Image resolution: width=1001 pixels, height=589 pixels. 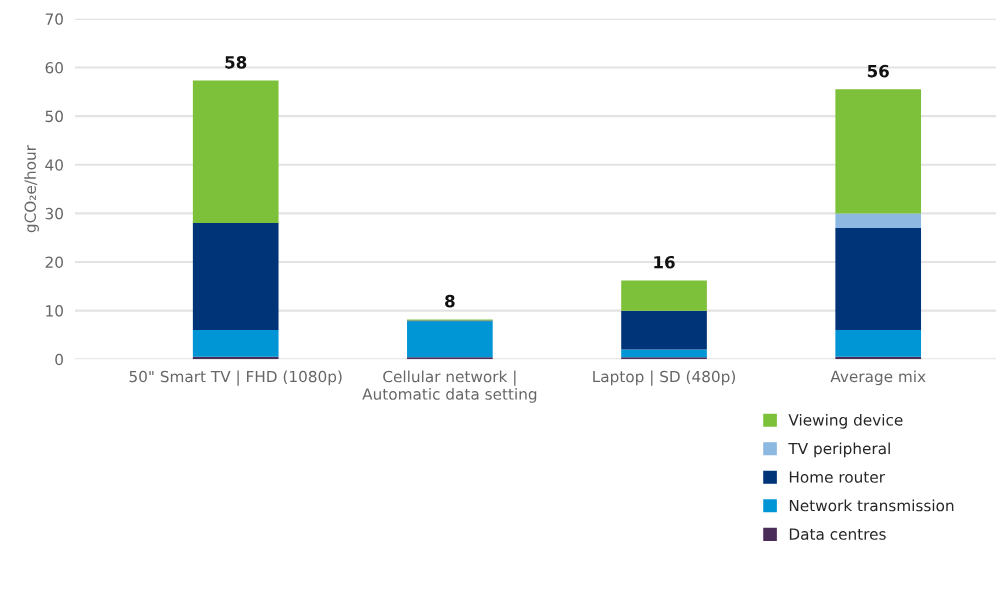 I want to click on legend-label: Viewing device, so click(x=845, y=421).